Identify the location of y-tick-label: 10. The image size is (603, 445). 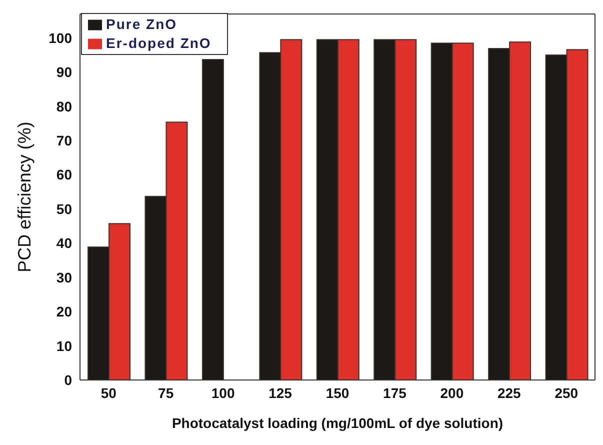
(64, 346).